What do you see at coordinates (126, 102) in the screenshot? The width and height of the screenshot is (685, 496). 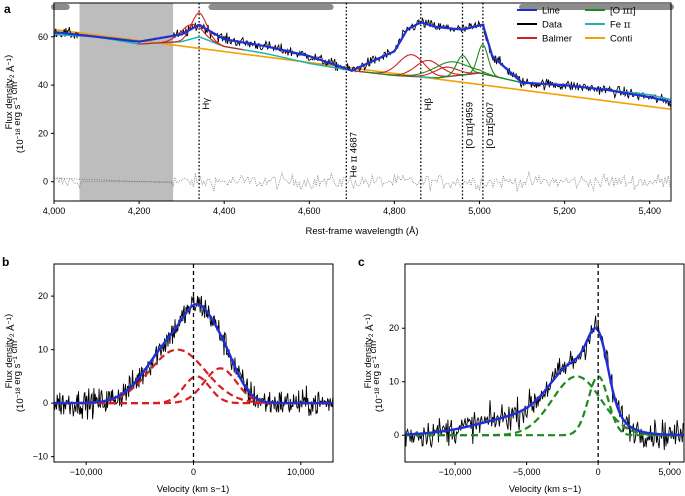 I see `masked-region` at bounding box center [126, 102].